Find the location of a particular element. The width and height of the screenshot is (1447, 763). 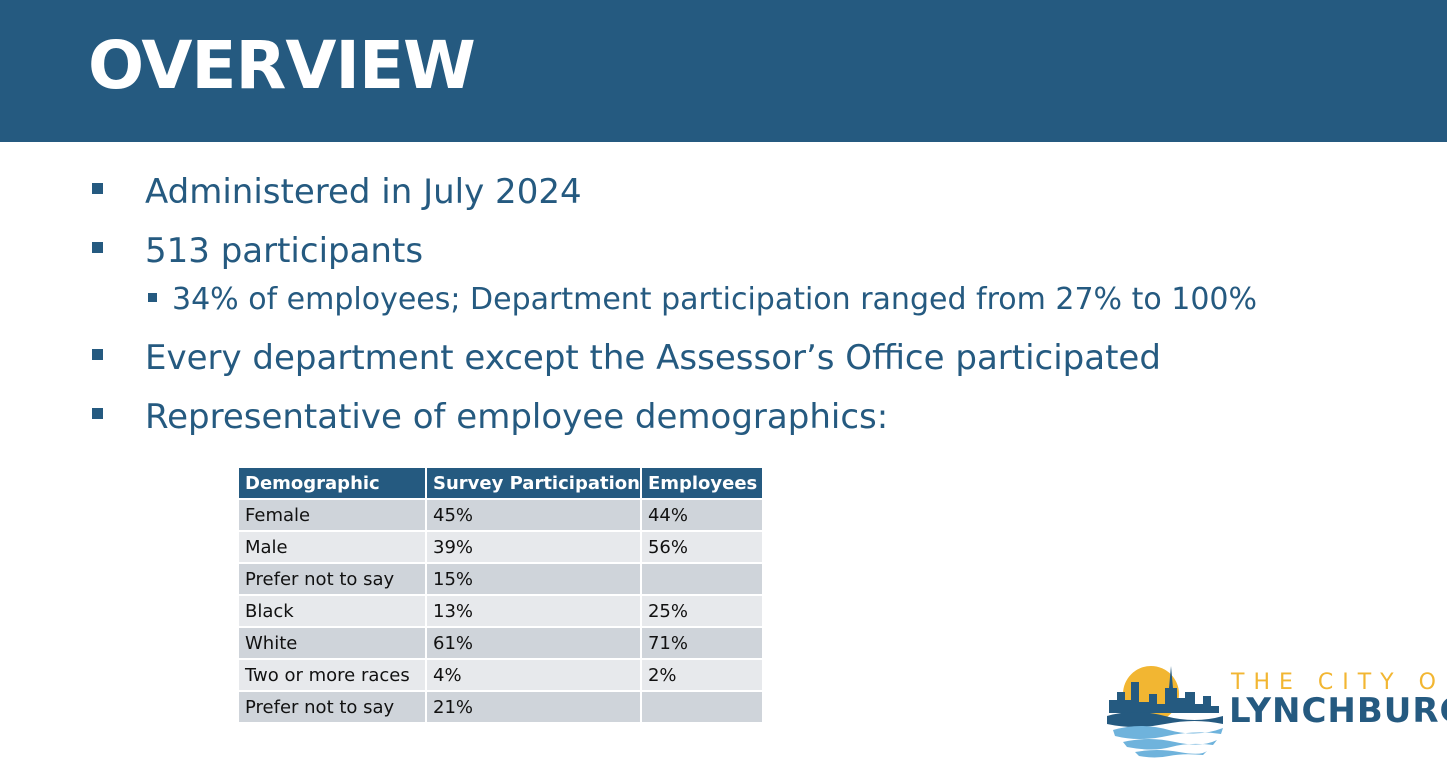

table-row: White 61% 71% is located at coordinates (500, 643).